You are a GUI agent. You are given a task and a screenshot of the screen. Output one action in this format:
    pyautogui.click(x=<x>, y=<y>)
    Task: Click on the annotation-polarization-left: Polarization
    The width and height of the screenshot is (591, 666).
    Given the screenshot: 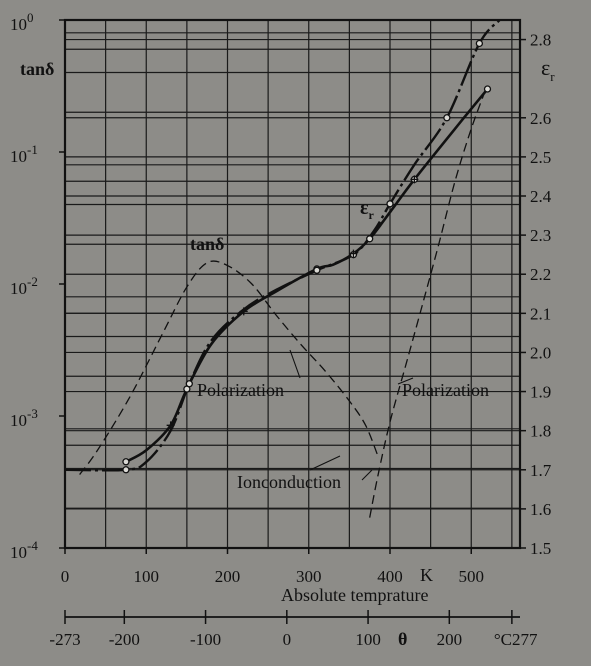 What is the action you would take?
    pyautogui.click(x=240, y=390)
    